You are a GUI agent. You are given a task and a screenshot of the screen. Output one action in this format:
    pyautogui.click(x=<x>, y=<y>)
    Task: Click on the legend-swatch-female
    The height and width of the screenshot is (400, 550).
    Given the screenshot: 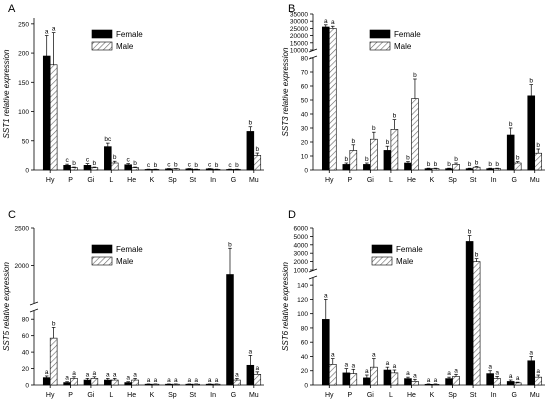 What is the action you would take?
    pyautogui.click(x=102, y=249)
    